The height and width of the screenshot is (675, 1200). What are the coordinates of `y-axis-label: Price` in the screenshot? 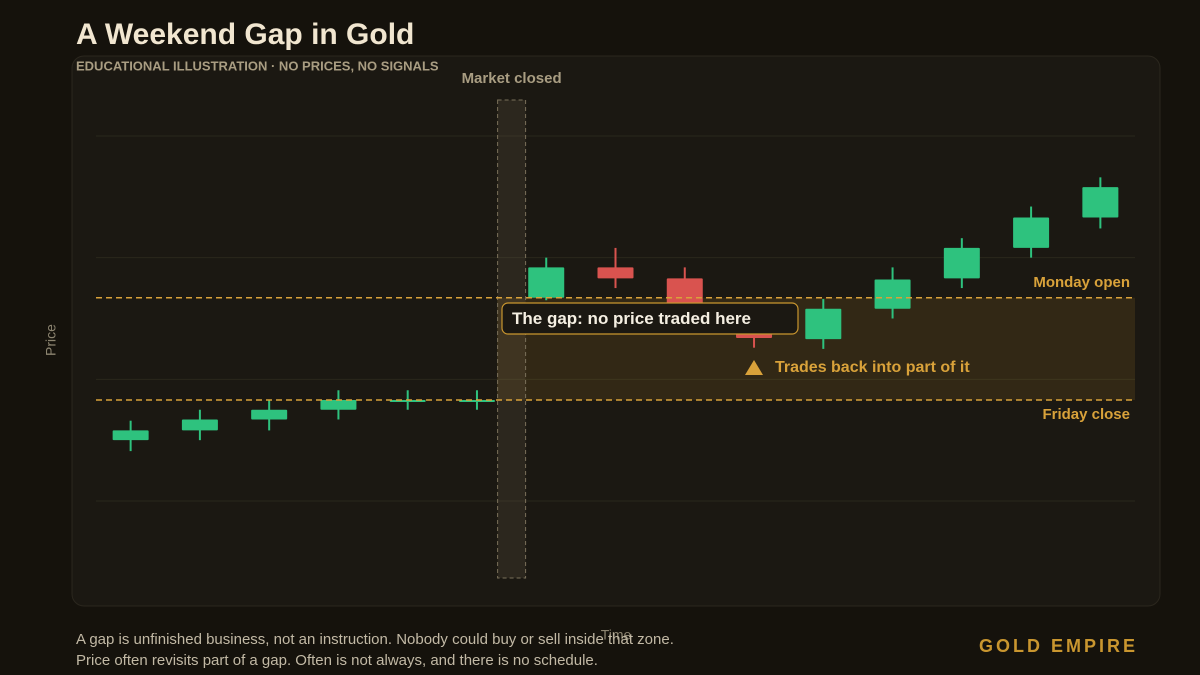 It's located at (51, 340).